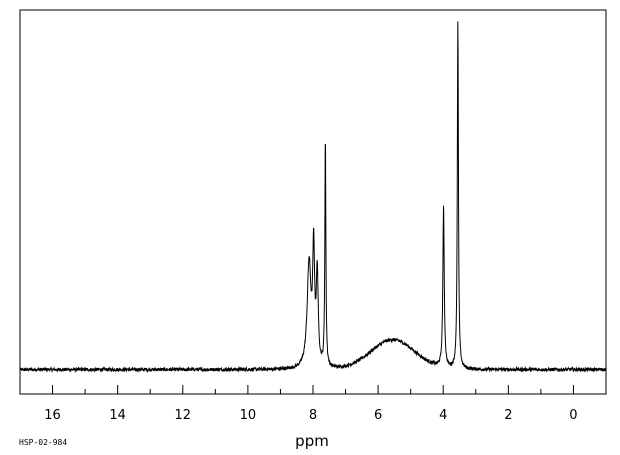 This screenshot has width=620, height=455. Describe the element at coordinates (313, 415) in the screenshot. I see `x-tick-label: 8` at that location.